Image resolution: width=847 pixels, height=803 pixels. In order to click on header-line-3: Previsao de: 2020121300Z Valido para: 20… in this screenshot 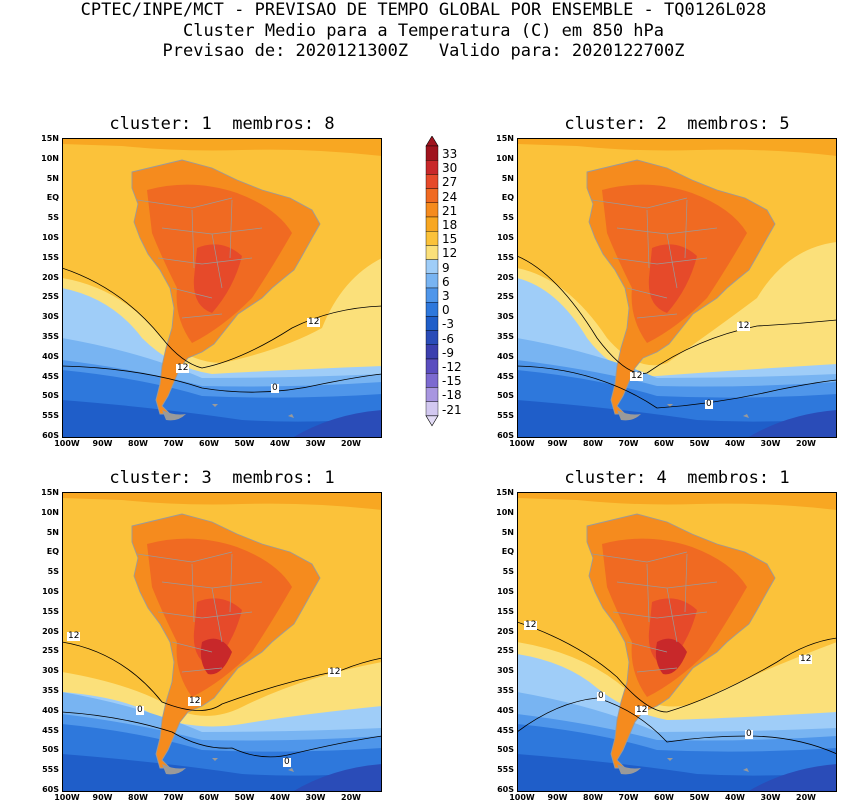, I will do `click(423, 51)`.